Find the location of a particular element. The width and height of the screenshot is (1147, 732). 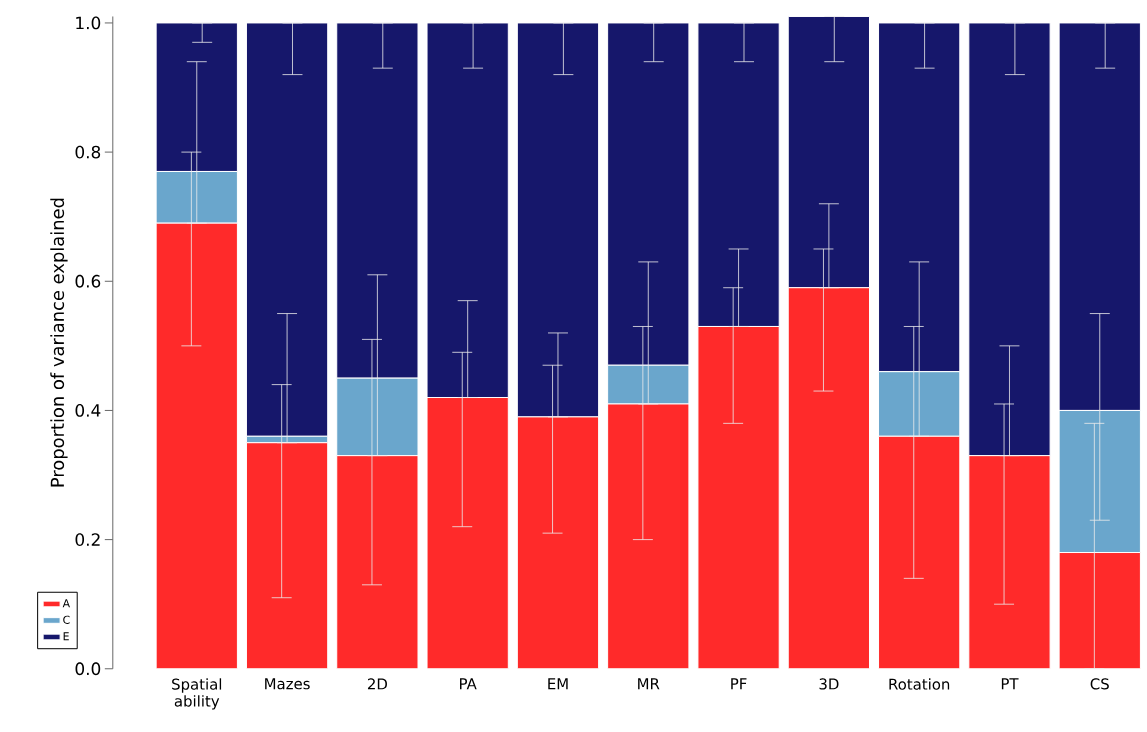

x-tick-label: PF is located at coordinates (739, 684).